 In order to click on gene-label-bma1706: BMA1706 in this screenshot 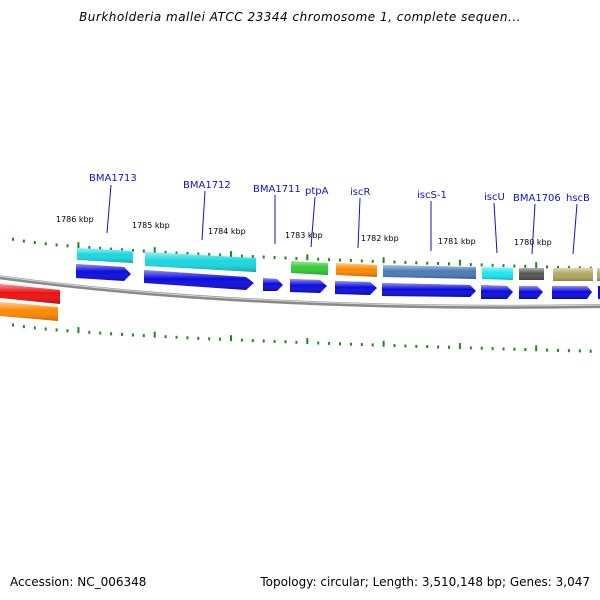, I will do `click(537, 198)`.